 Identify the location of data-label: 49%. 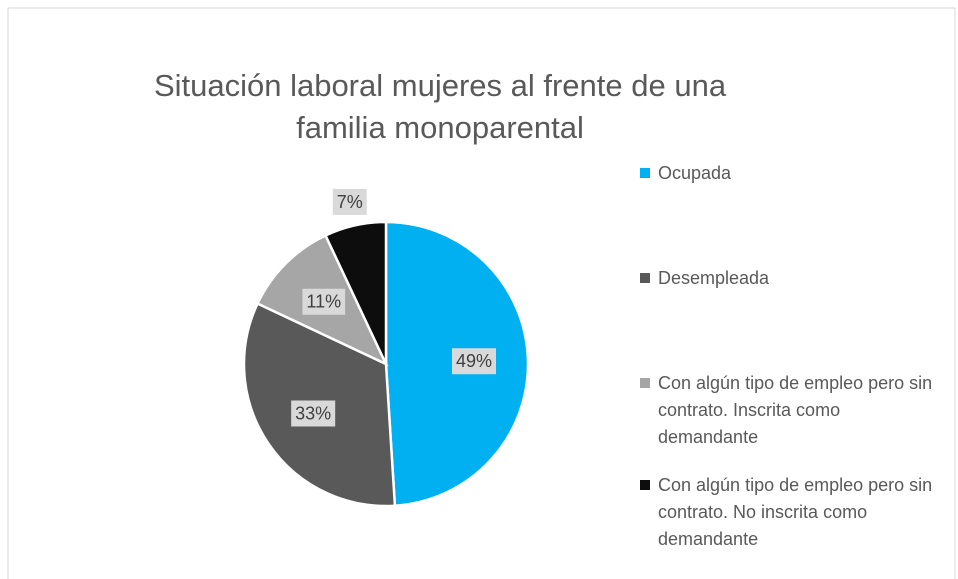
(474, 361).